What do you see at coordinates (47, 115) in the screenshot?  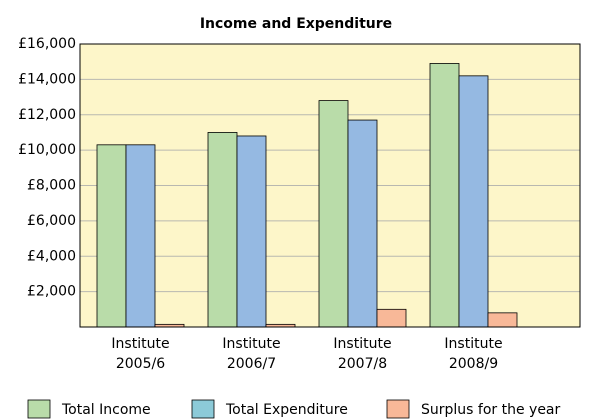 I see `y-tick-label: £12,000` at bounding box center [47, 115].